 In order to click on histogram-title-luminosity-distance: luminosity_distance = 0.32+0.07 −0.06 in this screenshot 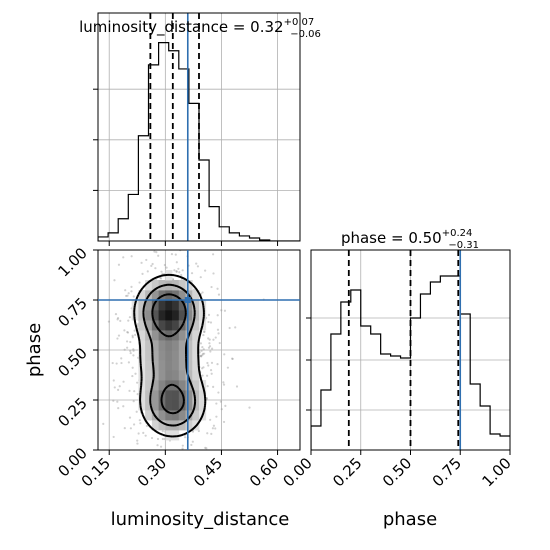, I will do `click(200, 28)`.